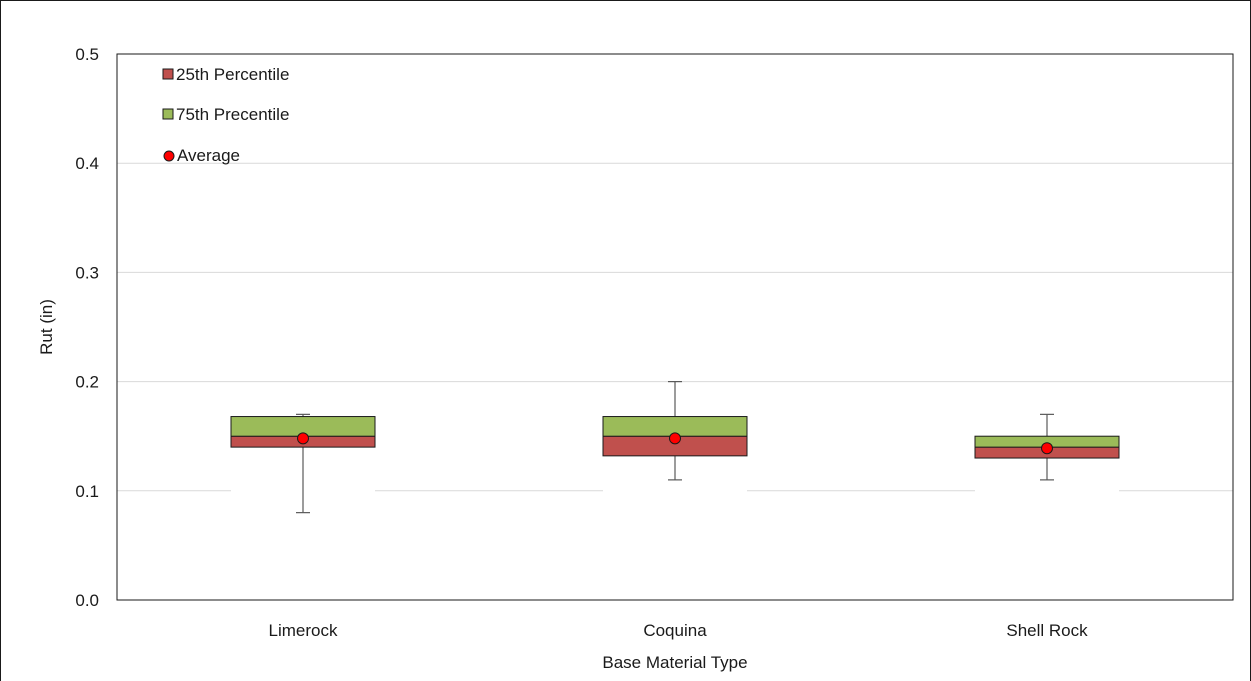 This screenshot has width=1251, height=681. I want to click on legend-swatch-75th-percentile, so click(168, 114).